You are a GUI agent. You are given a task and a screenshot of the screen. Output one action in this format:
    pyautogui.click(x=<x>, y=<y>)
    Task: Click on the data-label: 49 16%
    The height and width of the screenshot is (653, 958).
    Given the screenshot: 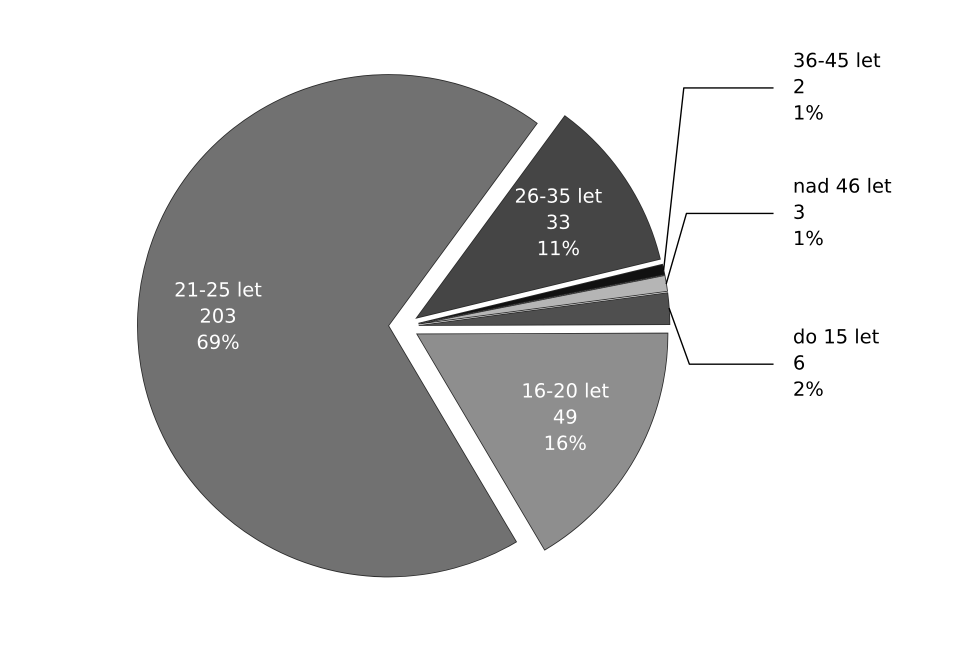 What is the action you would take?
    pyautogui.click(x=566, y=429)
    